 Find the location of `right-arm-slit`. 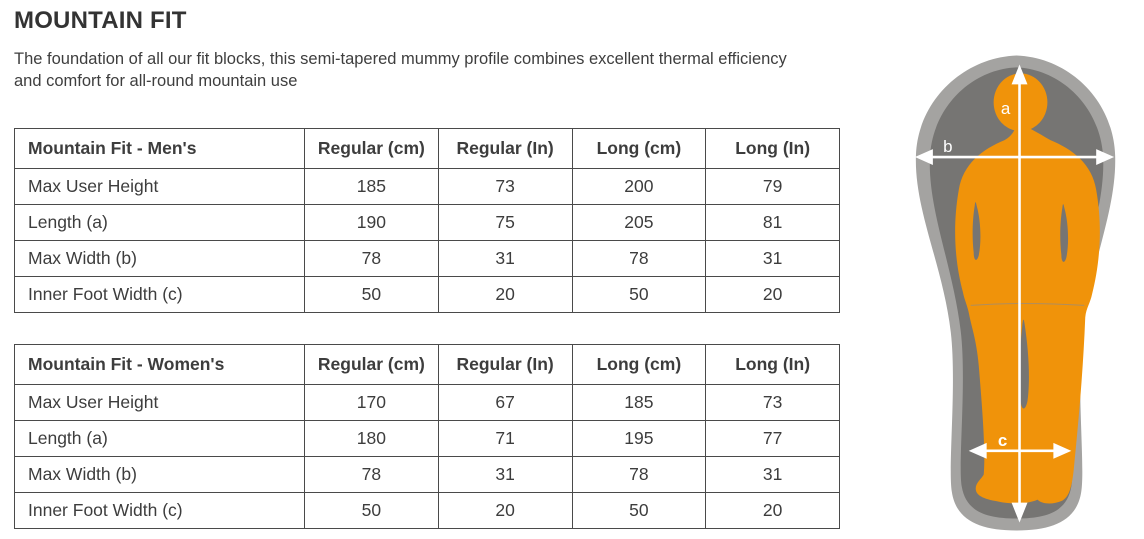

right-arm-slit is located at coordinates (1064, 233).